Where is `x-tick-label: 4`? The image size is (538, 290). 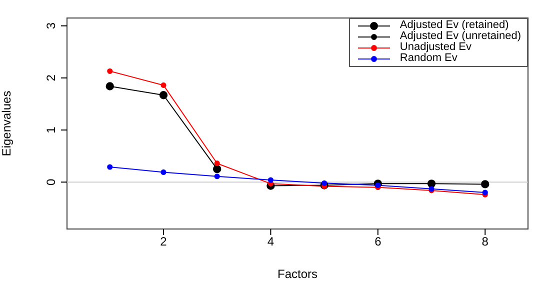 x-tick-label: 4 is located at coordinates (270, 241).